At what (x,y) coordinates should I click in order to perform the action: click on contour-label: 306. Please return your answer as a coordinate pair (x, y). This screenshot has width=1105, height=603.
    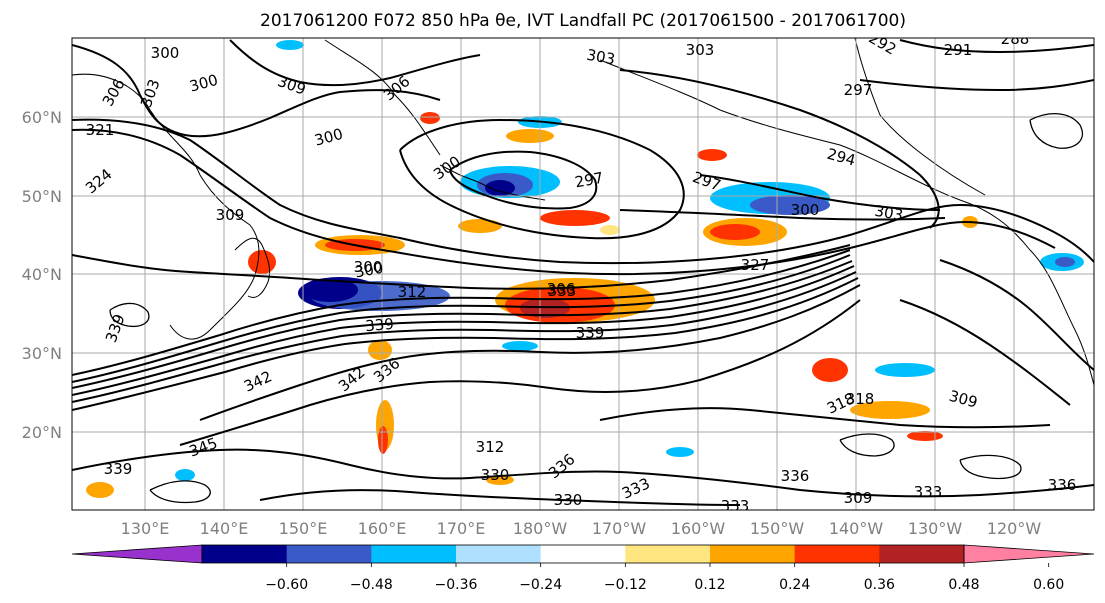
    Looking at the image, I should click on (561, 289).